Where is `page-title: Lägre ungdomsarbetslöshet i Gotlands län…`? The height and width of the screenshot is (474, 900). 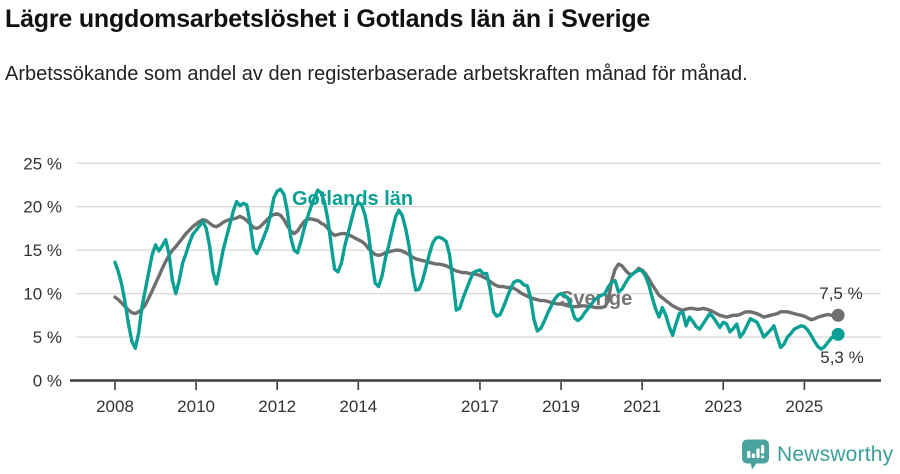
page-title: Lägre ungdomsarbetslöshet i Gotlands län… is located at coordinates (328, 19).